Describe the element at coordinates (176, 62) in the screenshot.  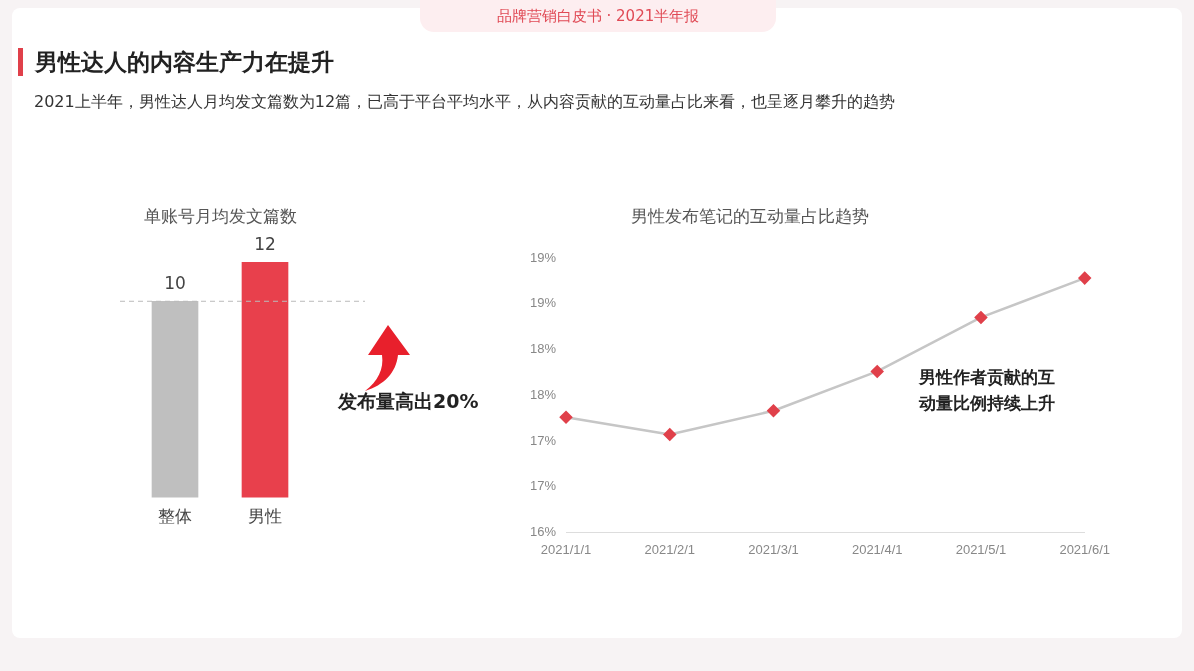
I see `text: 男性达人的内容生产力在提升` at that location.